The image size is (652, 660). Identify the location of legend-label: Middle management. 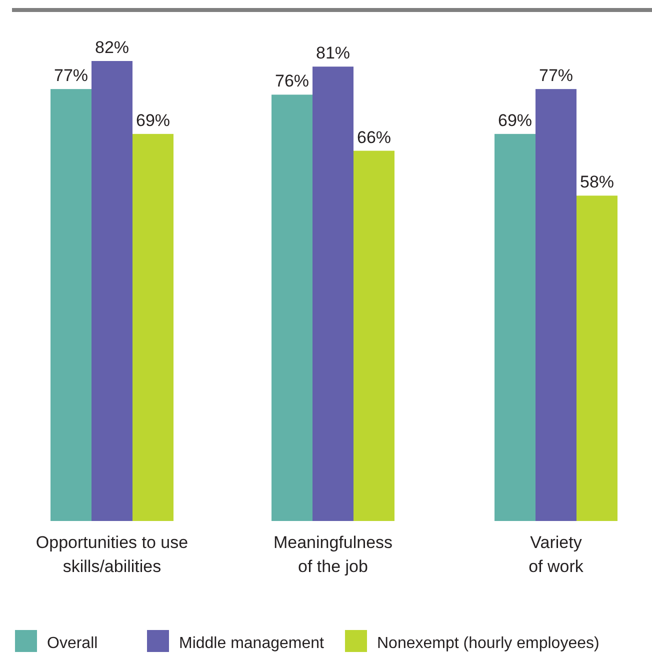
(252, 643).